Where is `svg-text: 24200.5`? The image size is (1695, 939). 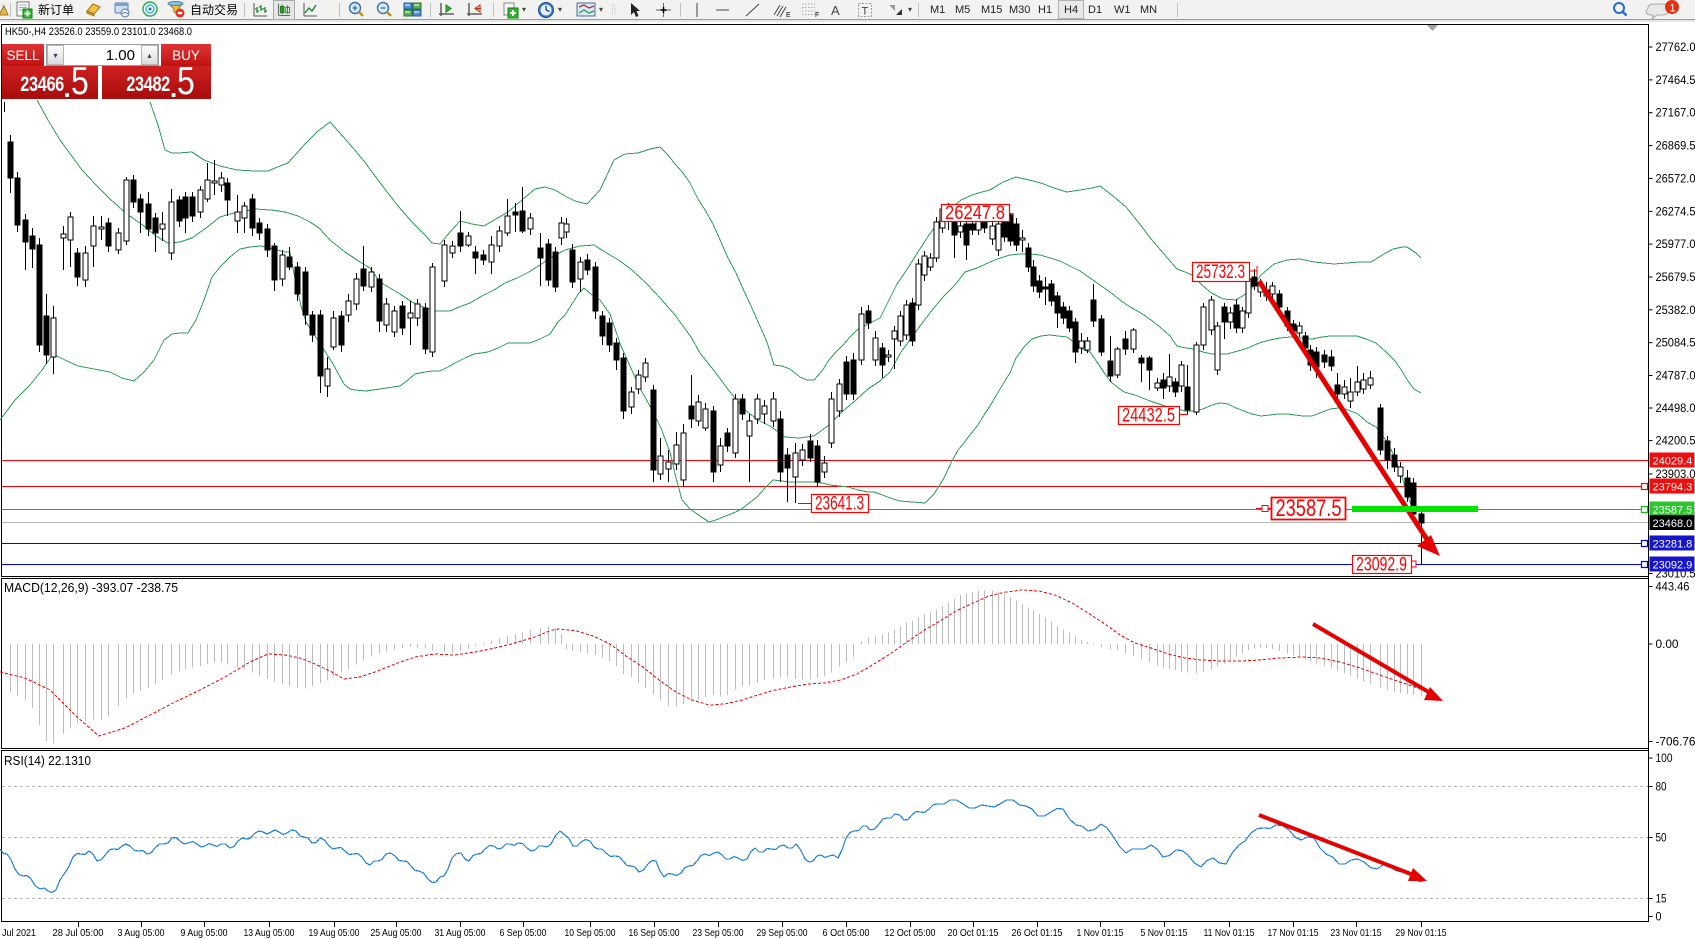
svg-text: 24200.5 is located at coordinates (1675, 442).